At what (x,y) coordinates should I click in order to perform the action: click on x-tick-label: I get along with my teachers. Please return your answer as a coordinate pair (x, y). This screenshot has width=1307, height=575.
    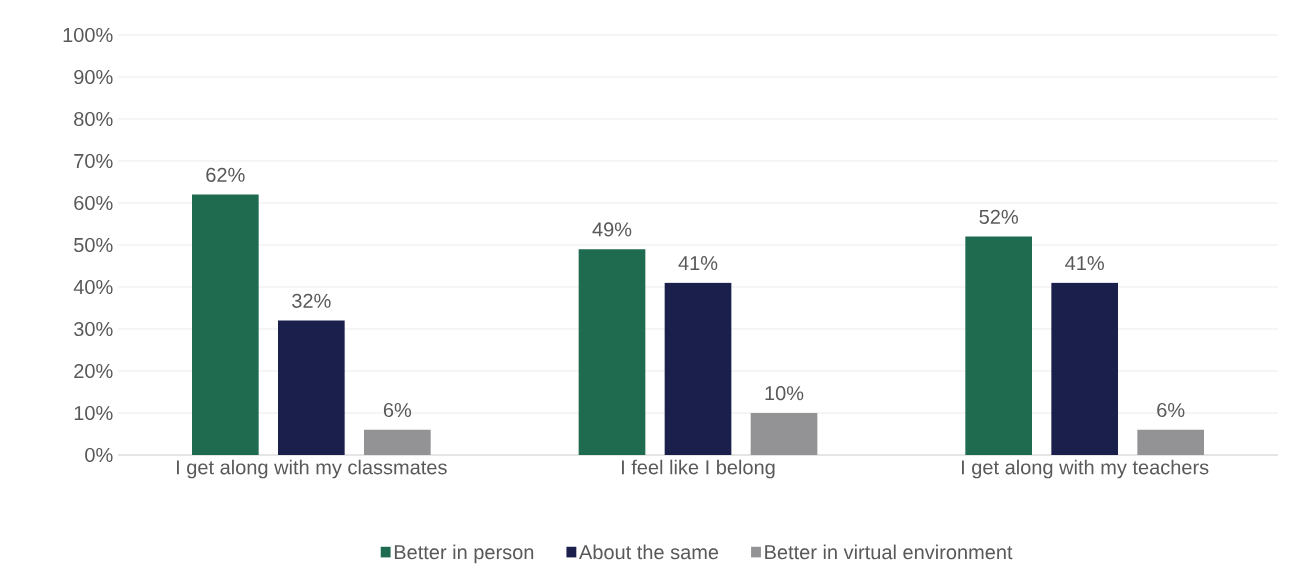
    Looking at the image, I should click on (1085, 469).